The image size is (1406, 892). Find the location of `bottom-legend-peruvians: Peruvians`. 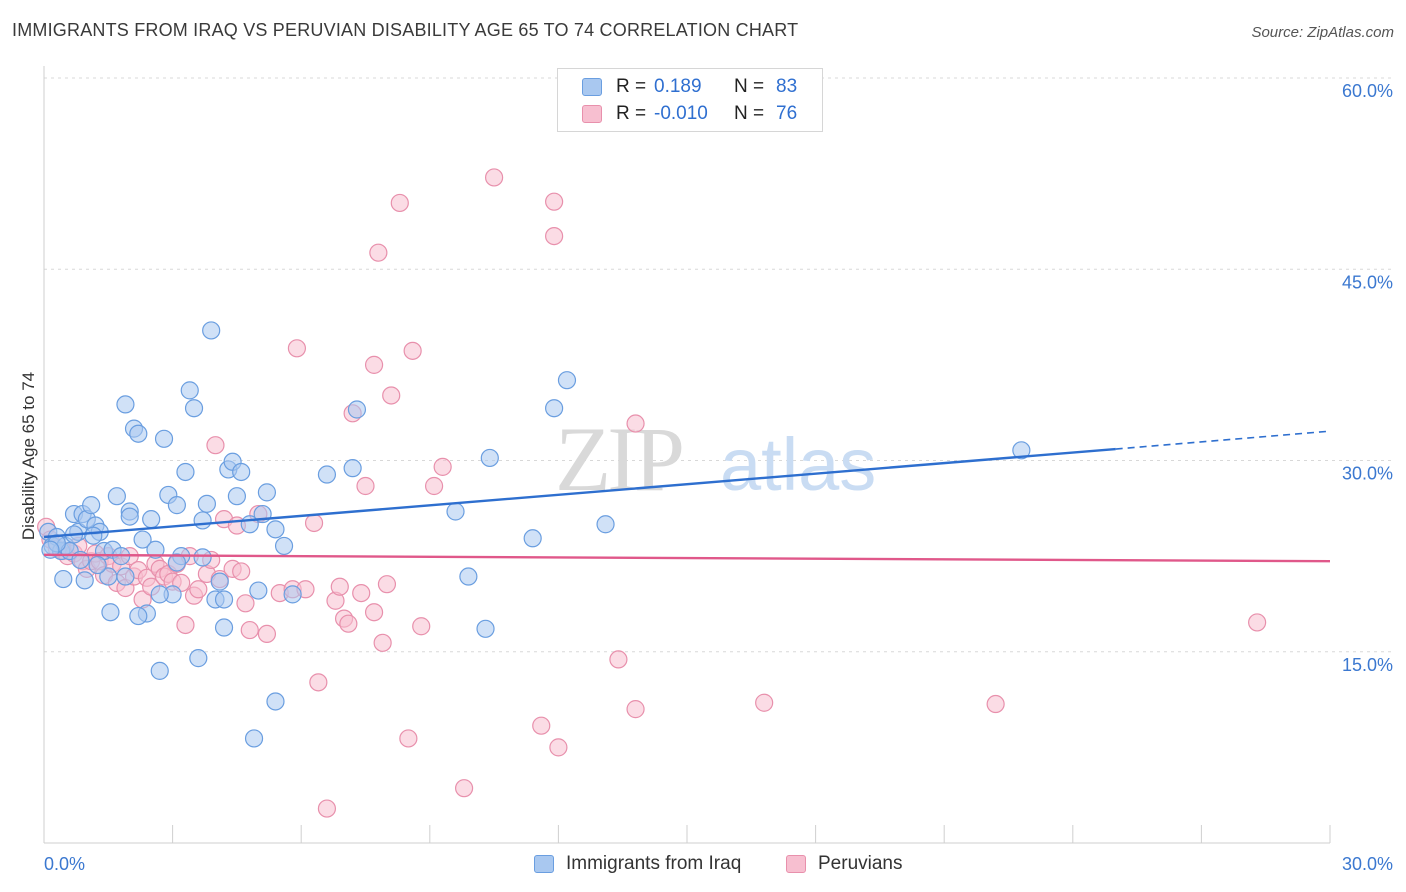

bottom-legend-peruvians: Peruvians is located at coordinates (844, 864).